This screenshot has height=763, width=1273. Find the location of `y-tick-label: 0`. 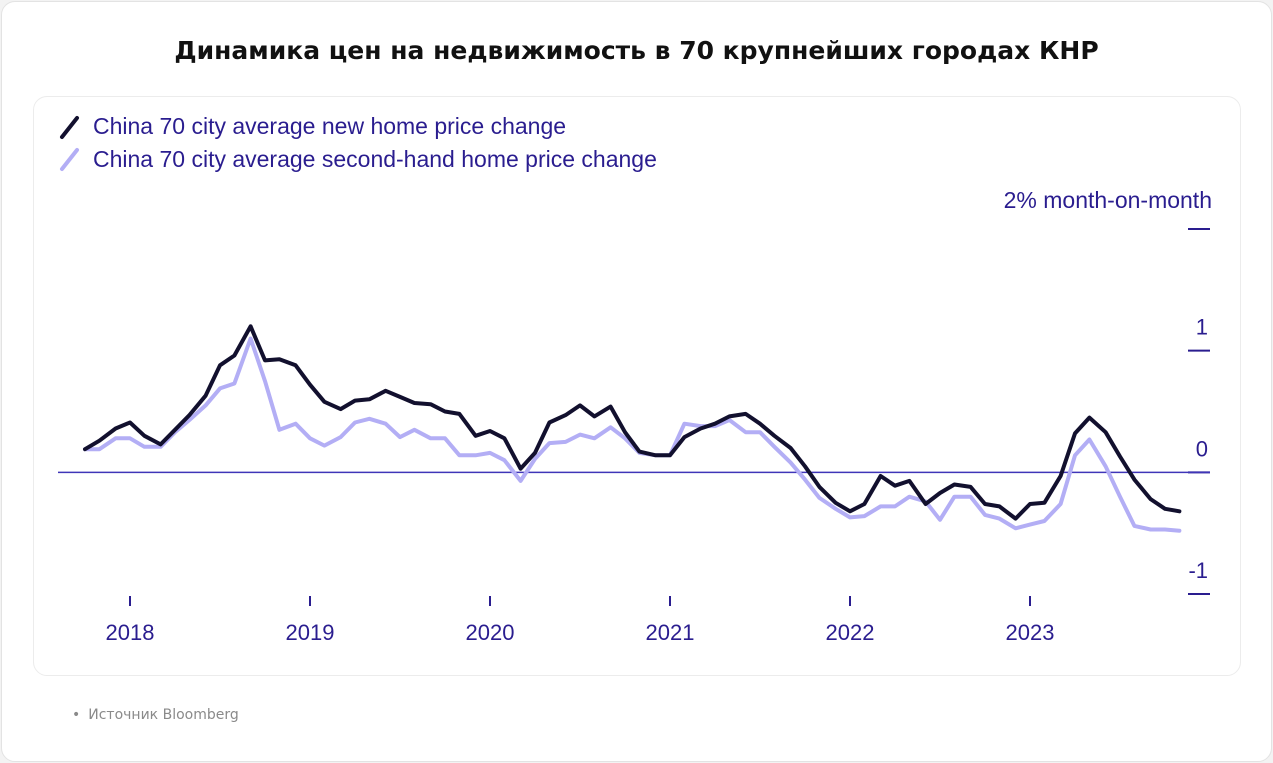

y-tick-label: 0 is located at coordinates (1202, 448).